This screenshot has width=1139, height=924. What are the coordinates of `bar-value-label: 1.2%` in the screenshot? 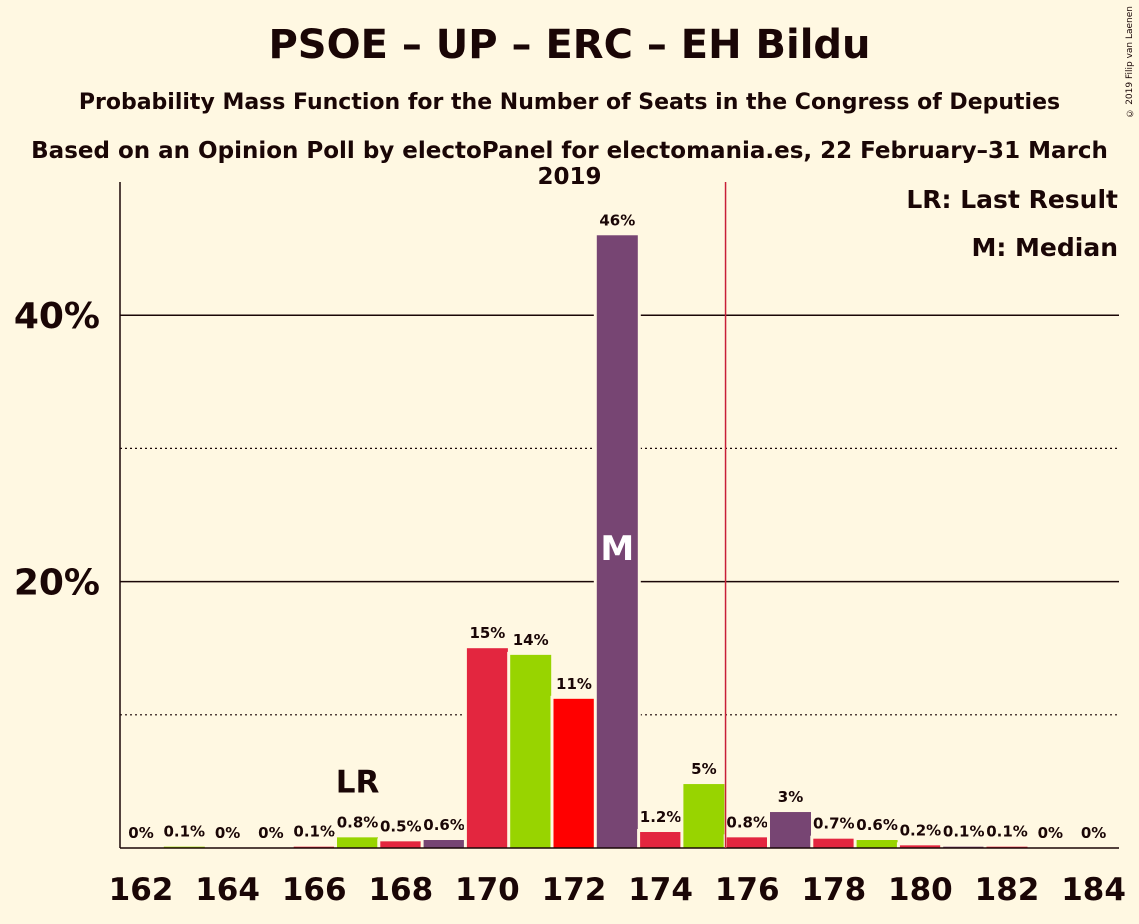 It's located at (661, 817).